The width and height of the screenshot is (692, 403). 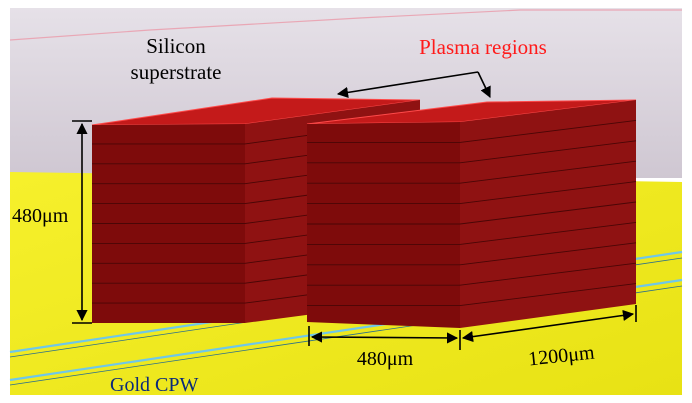 What do you see at coordinates (40, 216) in the screenshot?
I see `height-label: 480μm` at bounding box center [40, 216].